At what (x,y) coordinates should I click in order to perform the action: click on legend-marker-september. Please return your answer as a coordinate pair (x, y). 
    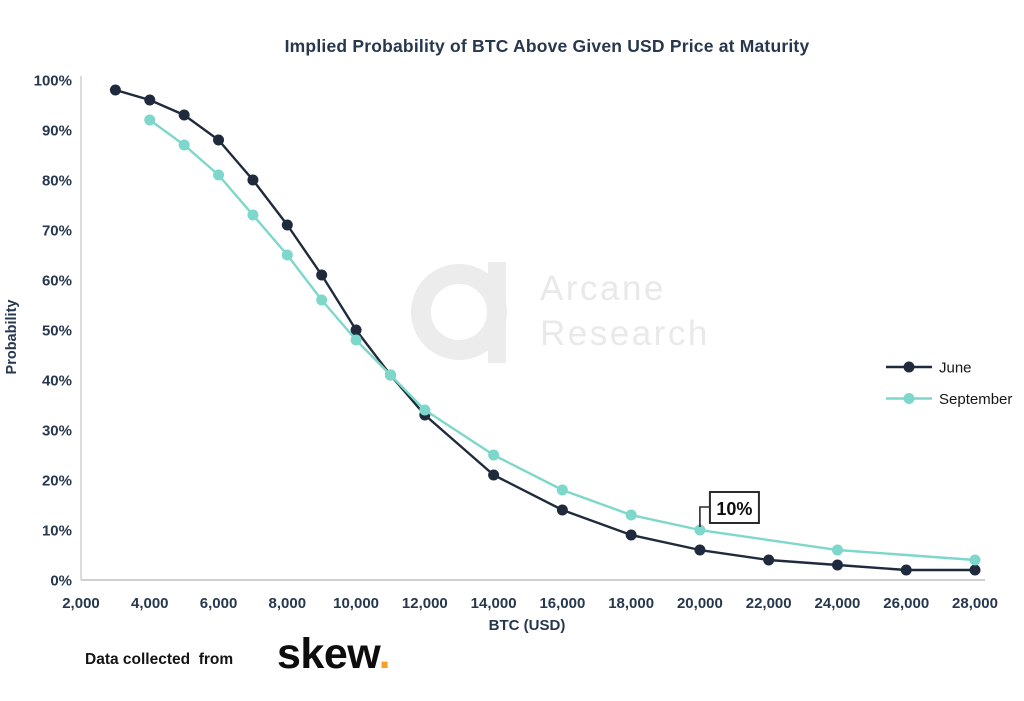
    Looking at the image, I should click on (909, 398).